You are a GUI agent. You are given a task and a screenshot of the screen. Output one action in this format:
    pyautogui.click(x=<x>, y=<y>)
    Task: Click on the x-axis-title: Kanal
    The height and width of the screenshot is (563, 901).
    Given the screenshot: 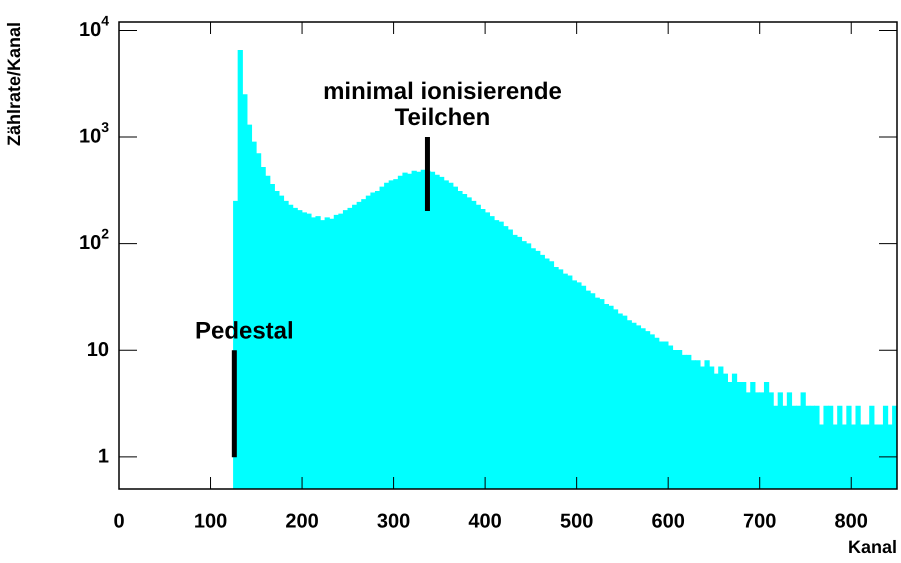 What is the action you would take?
    pyautogui.click(x=872, y=547)
    